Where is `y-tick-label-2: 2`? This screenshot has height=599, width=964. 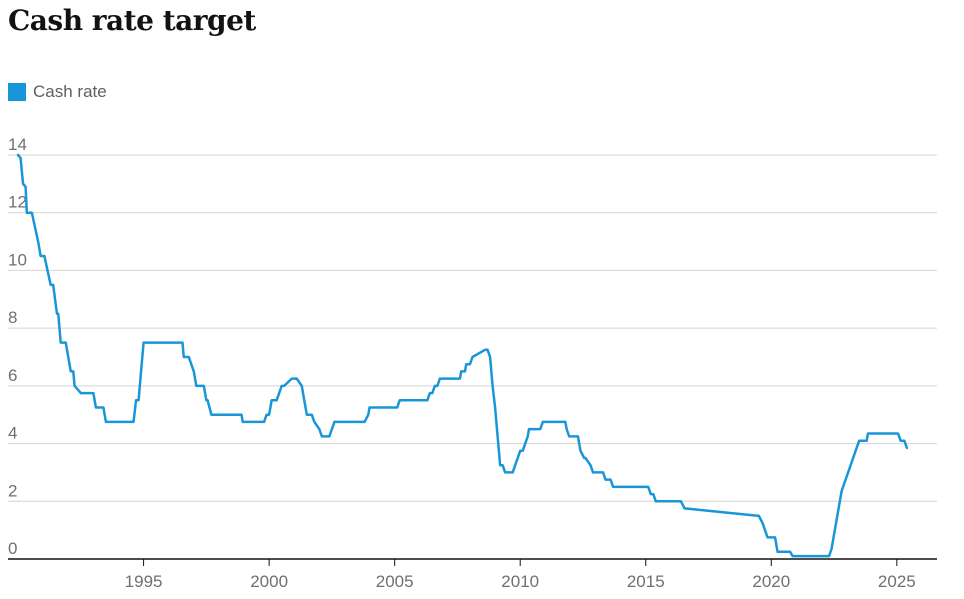 y-tick-label-2: 2 is located at coordinates (12, 490).